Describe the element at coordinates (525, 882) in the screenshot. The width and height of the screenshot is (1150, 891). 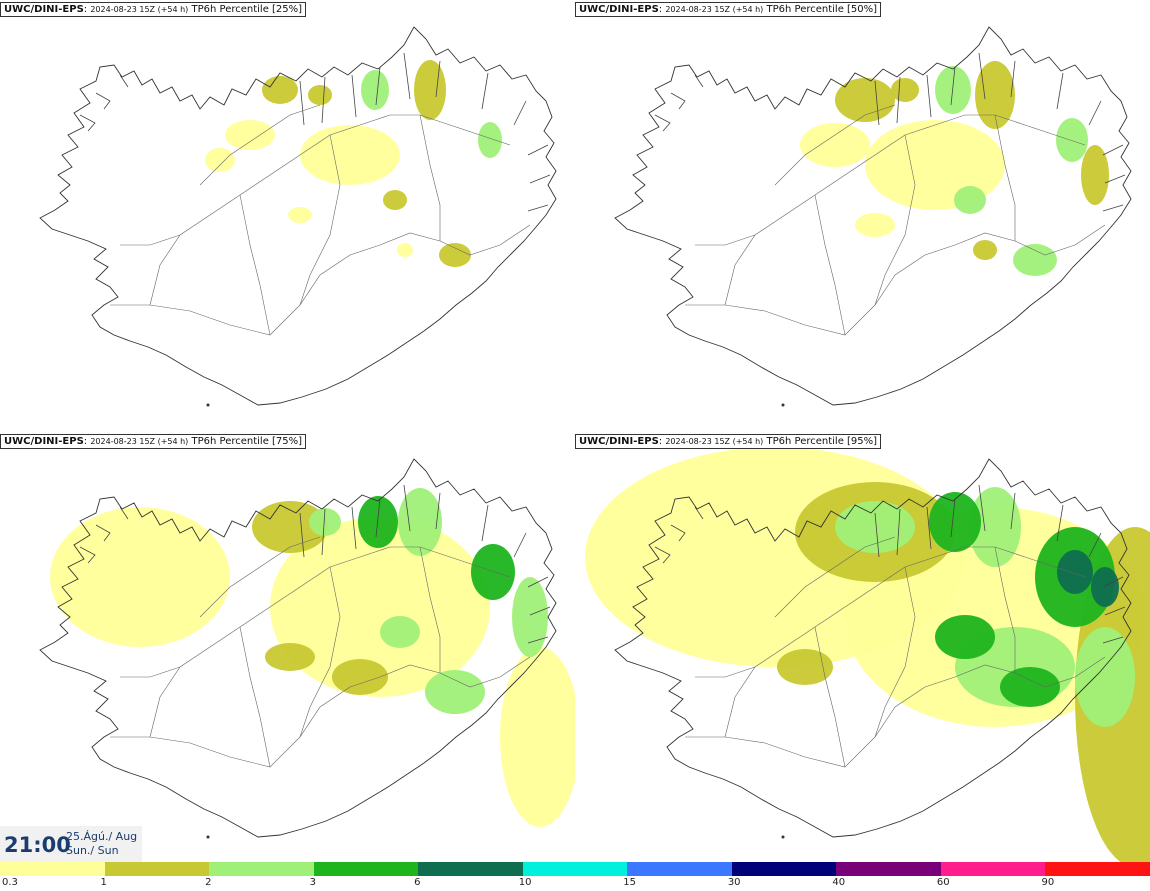
I see `scale-label: 10` at that location.